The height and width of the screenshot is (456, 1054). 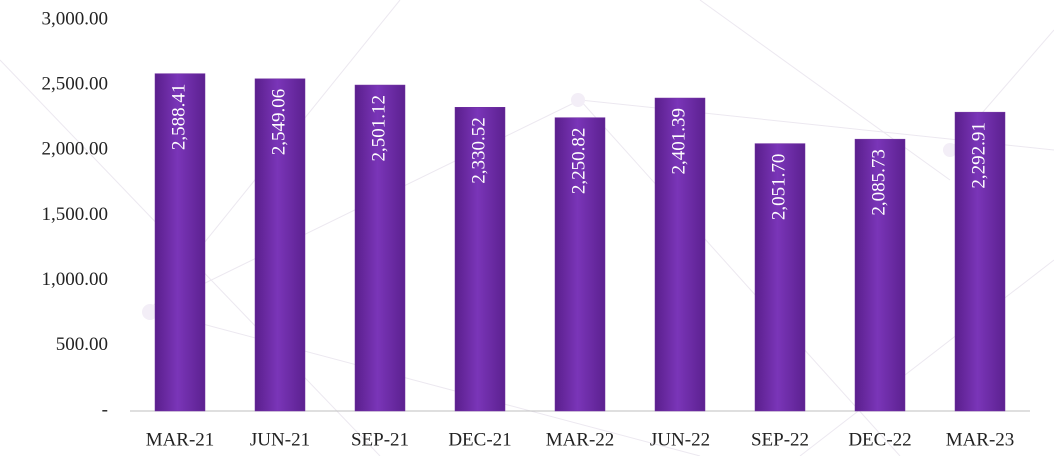 What do you see at coordinates (105, 409) in the screenshot?
I see `y-tick-label: -` at bounding box center [105, 409].